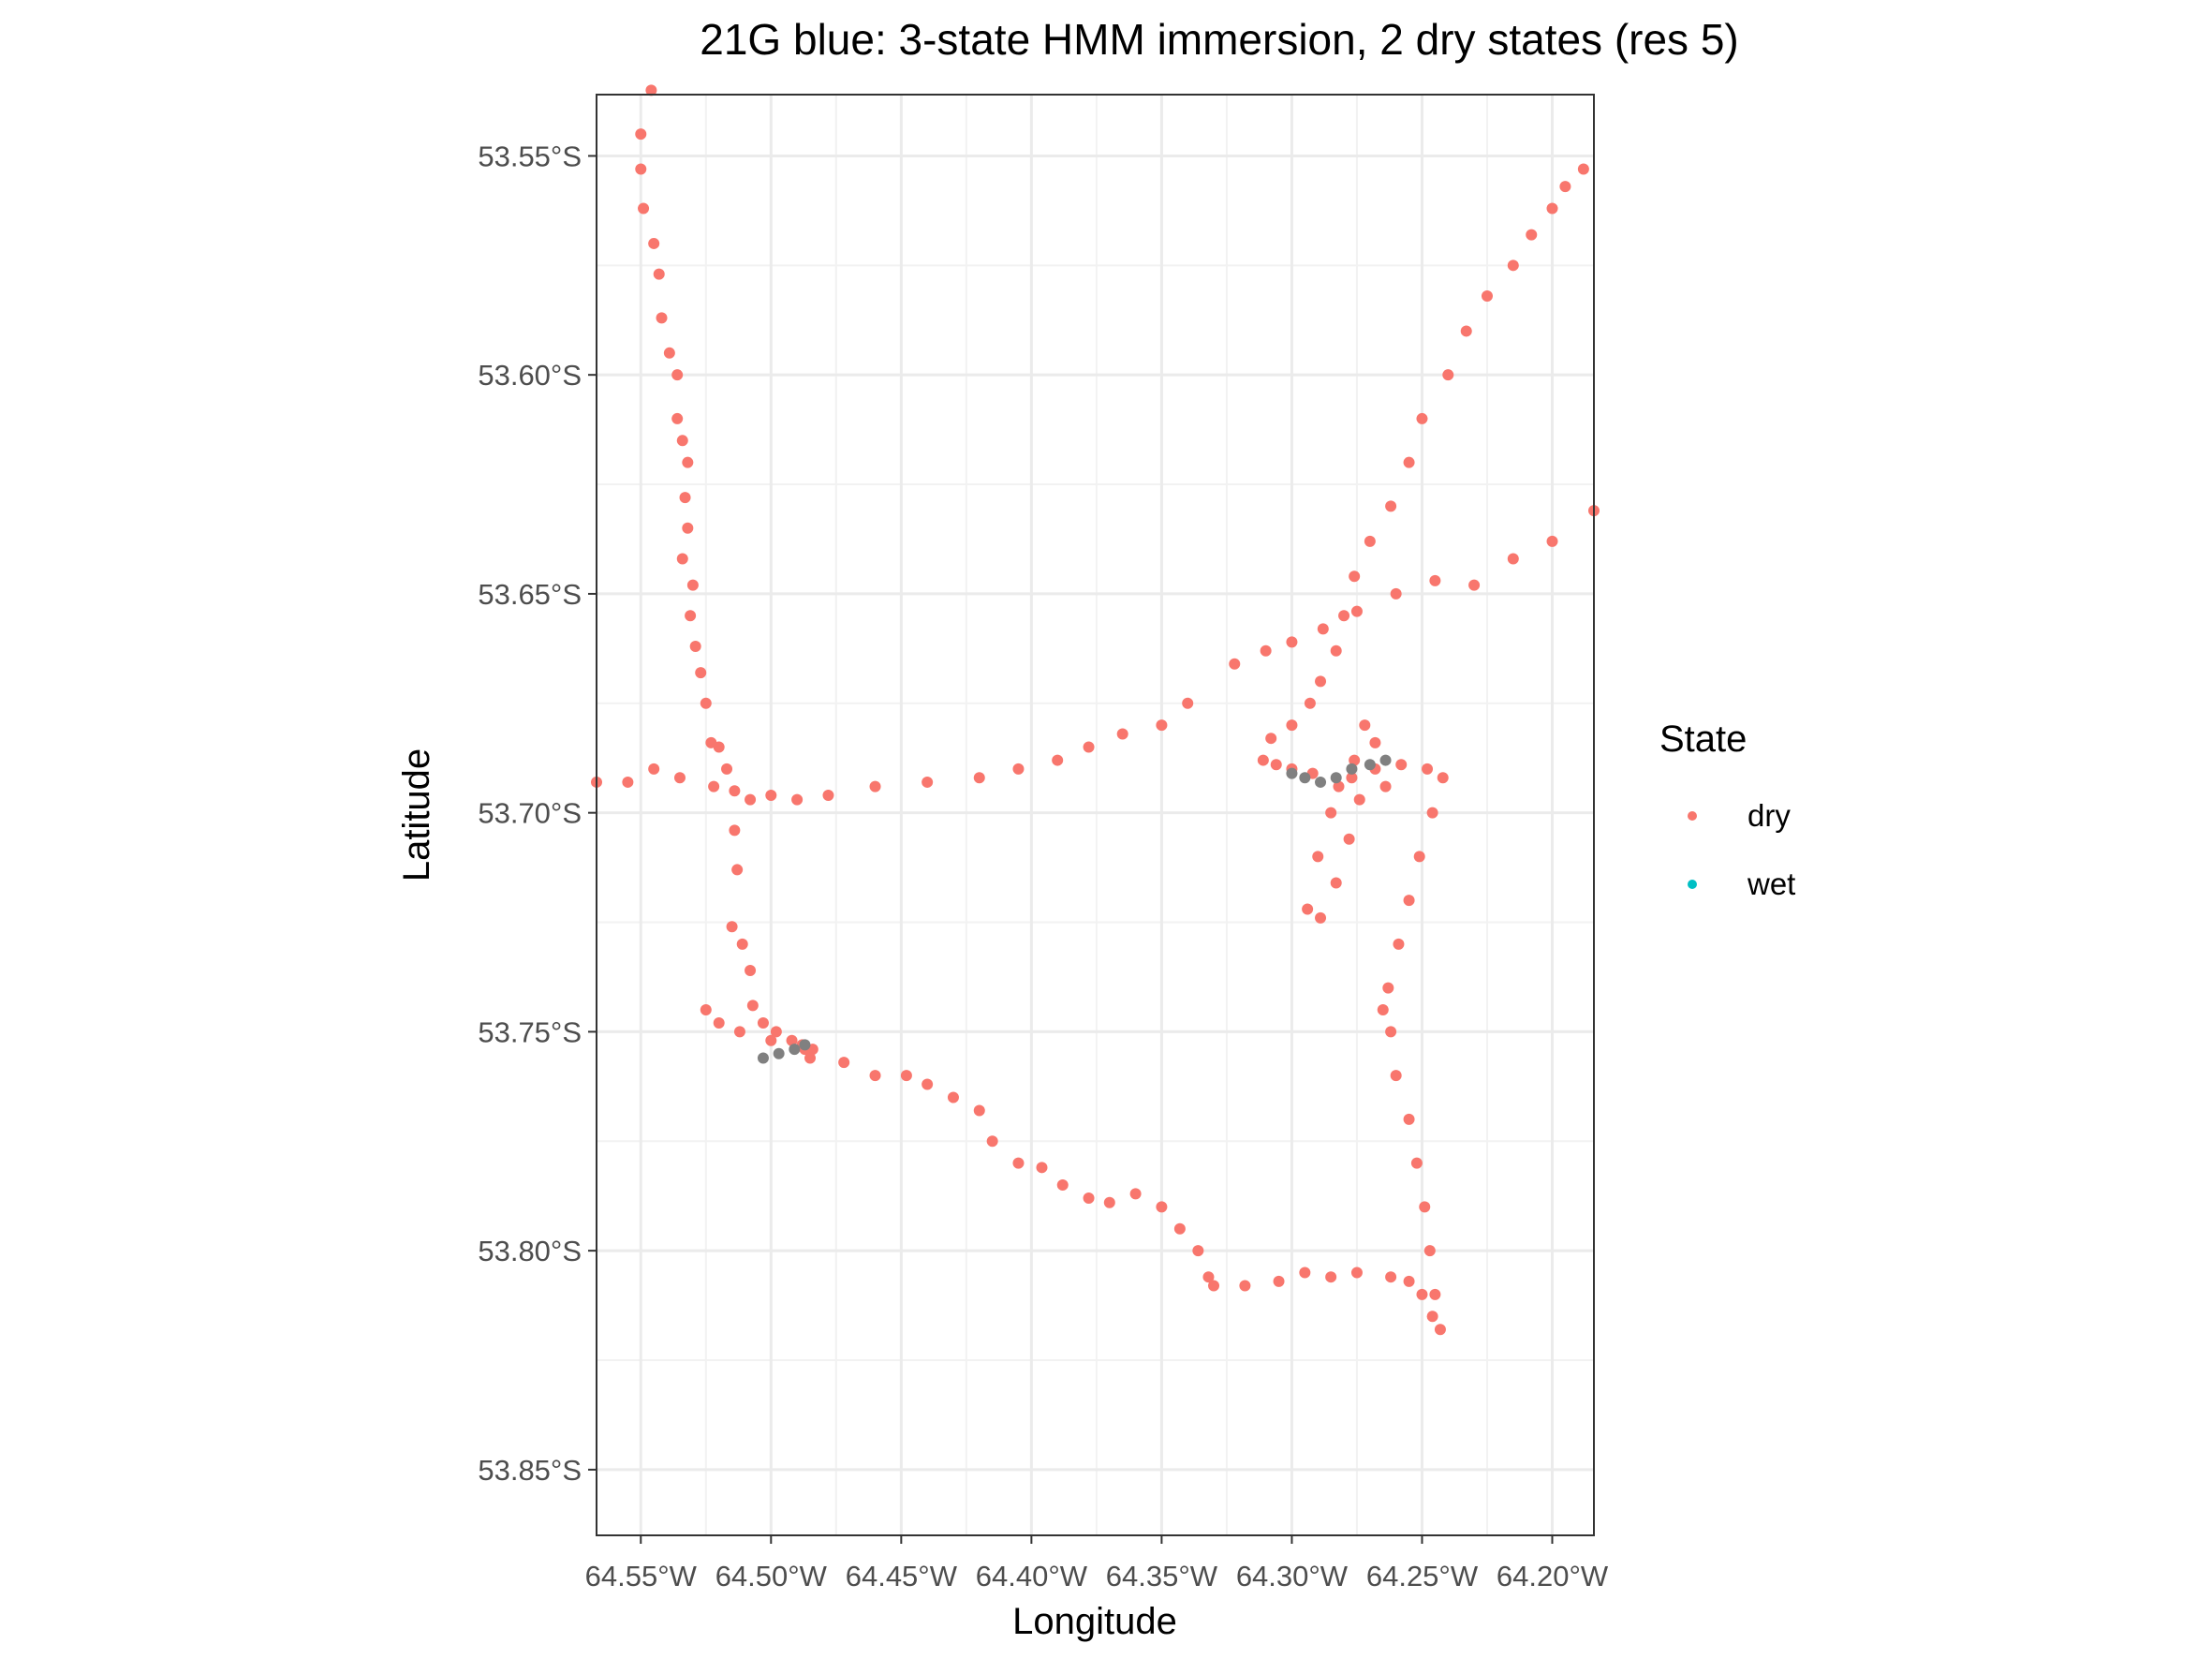 The image size is (2212, 1659). Describe the element at coordinates (1703, 739) in the screenshot. I see `legend-title: State` at that location.